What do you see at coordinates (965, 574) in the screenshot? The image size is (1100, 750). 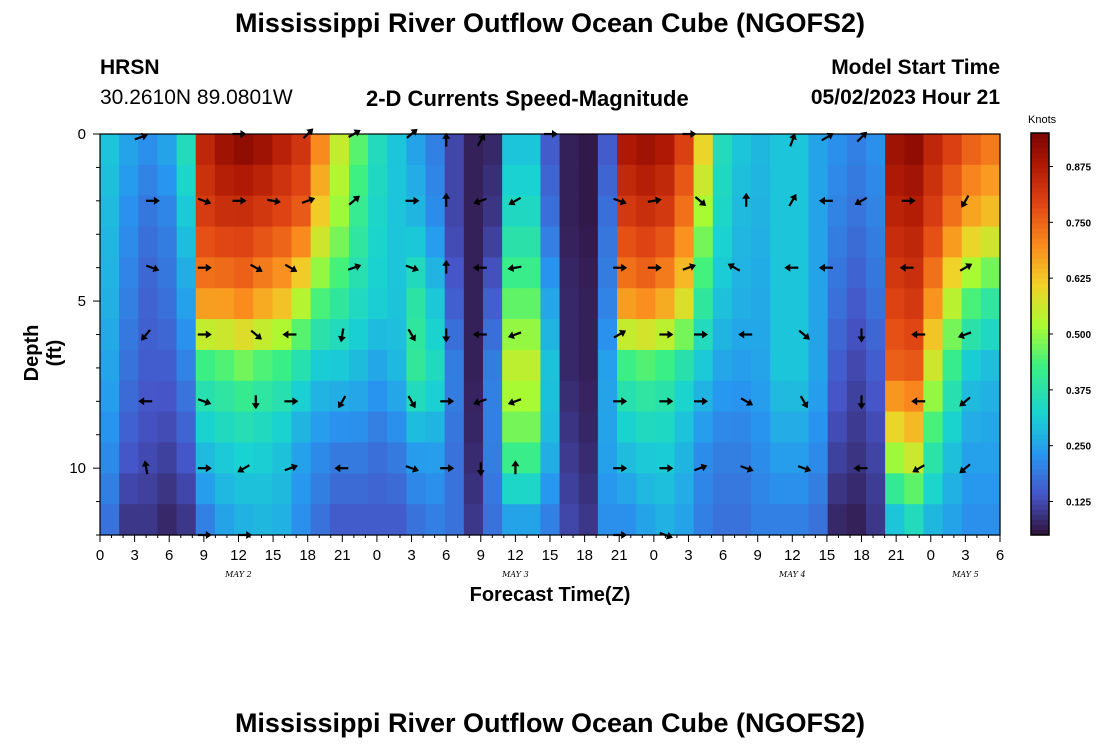 I see `date-label: MAY 5` at bounding box center [965, 574].